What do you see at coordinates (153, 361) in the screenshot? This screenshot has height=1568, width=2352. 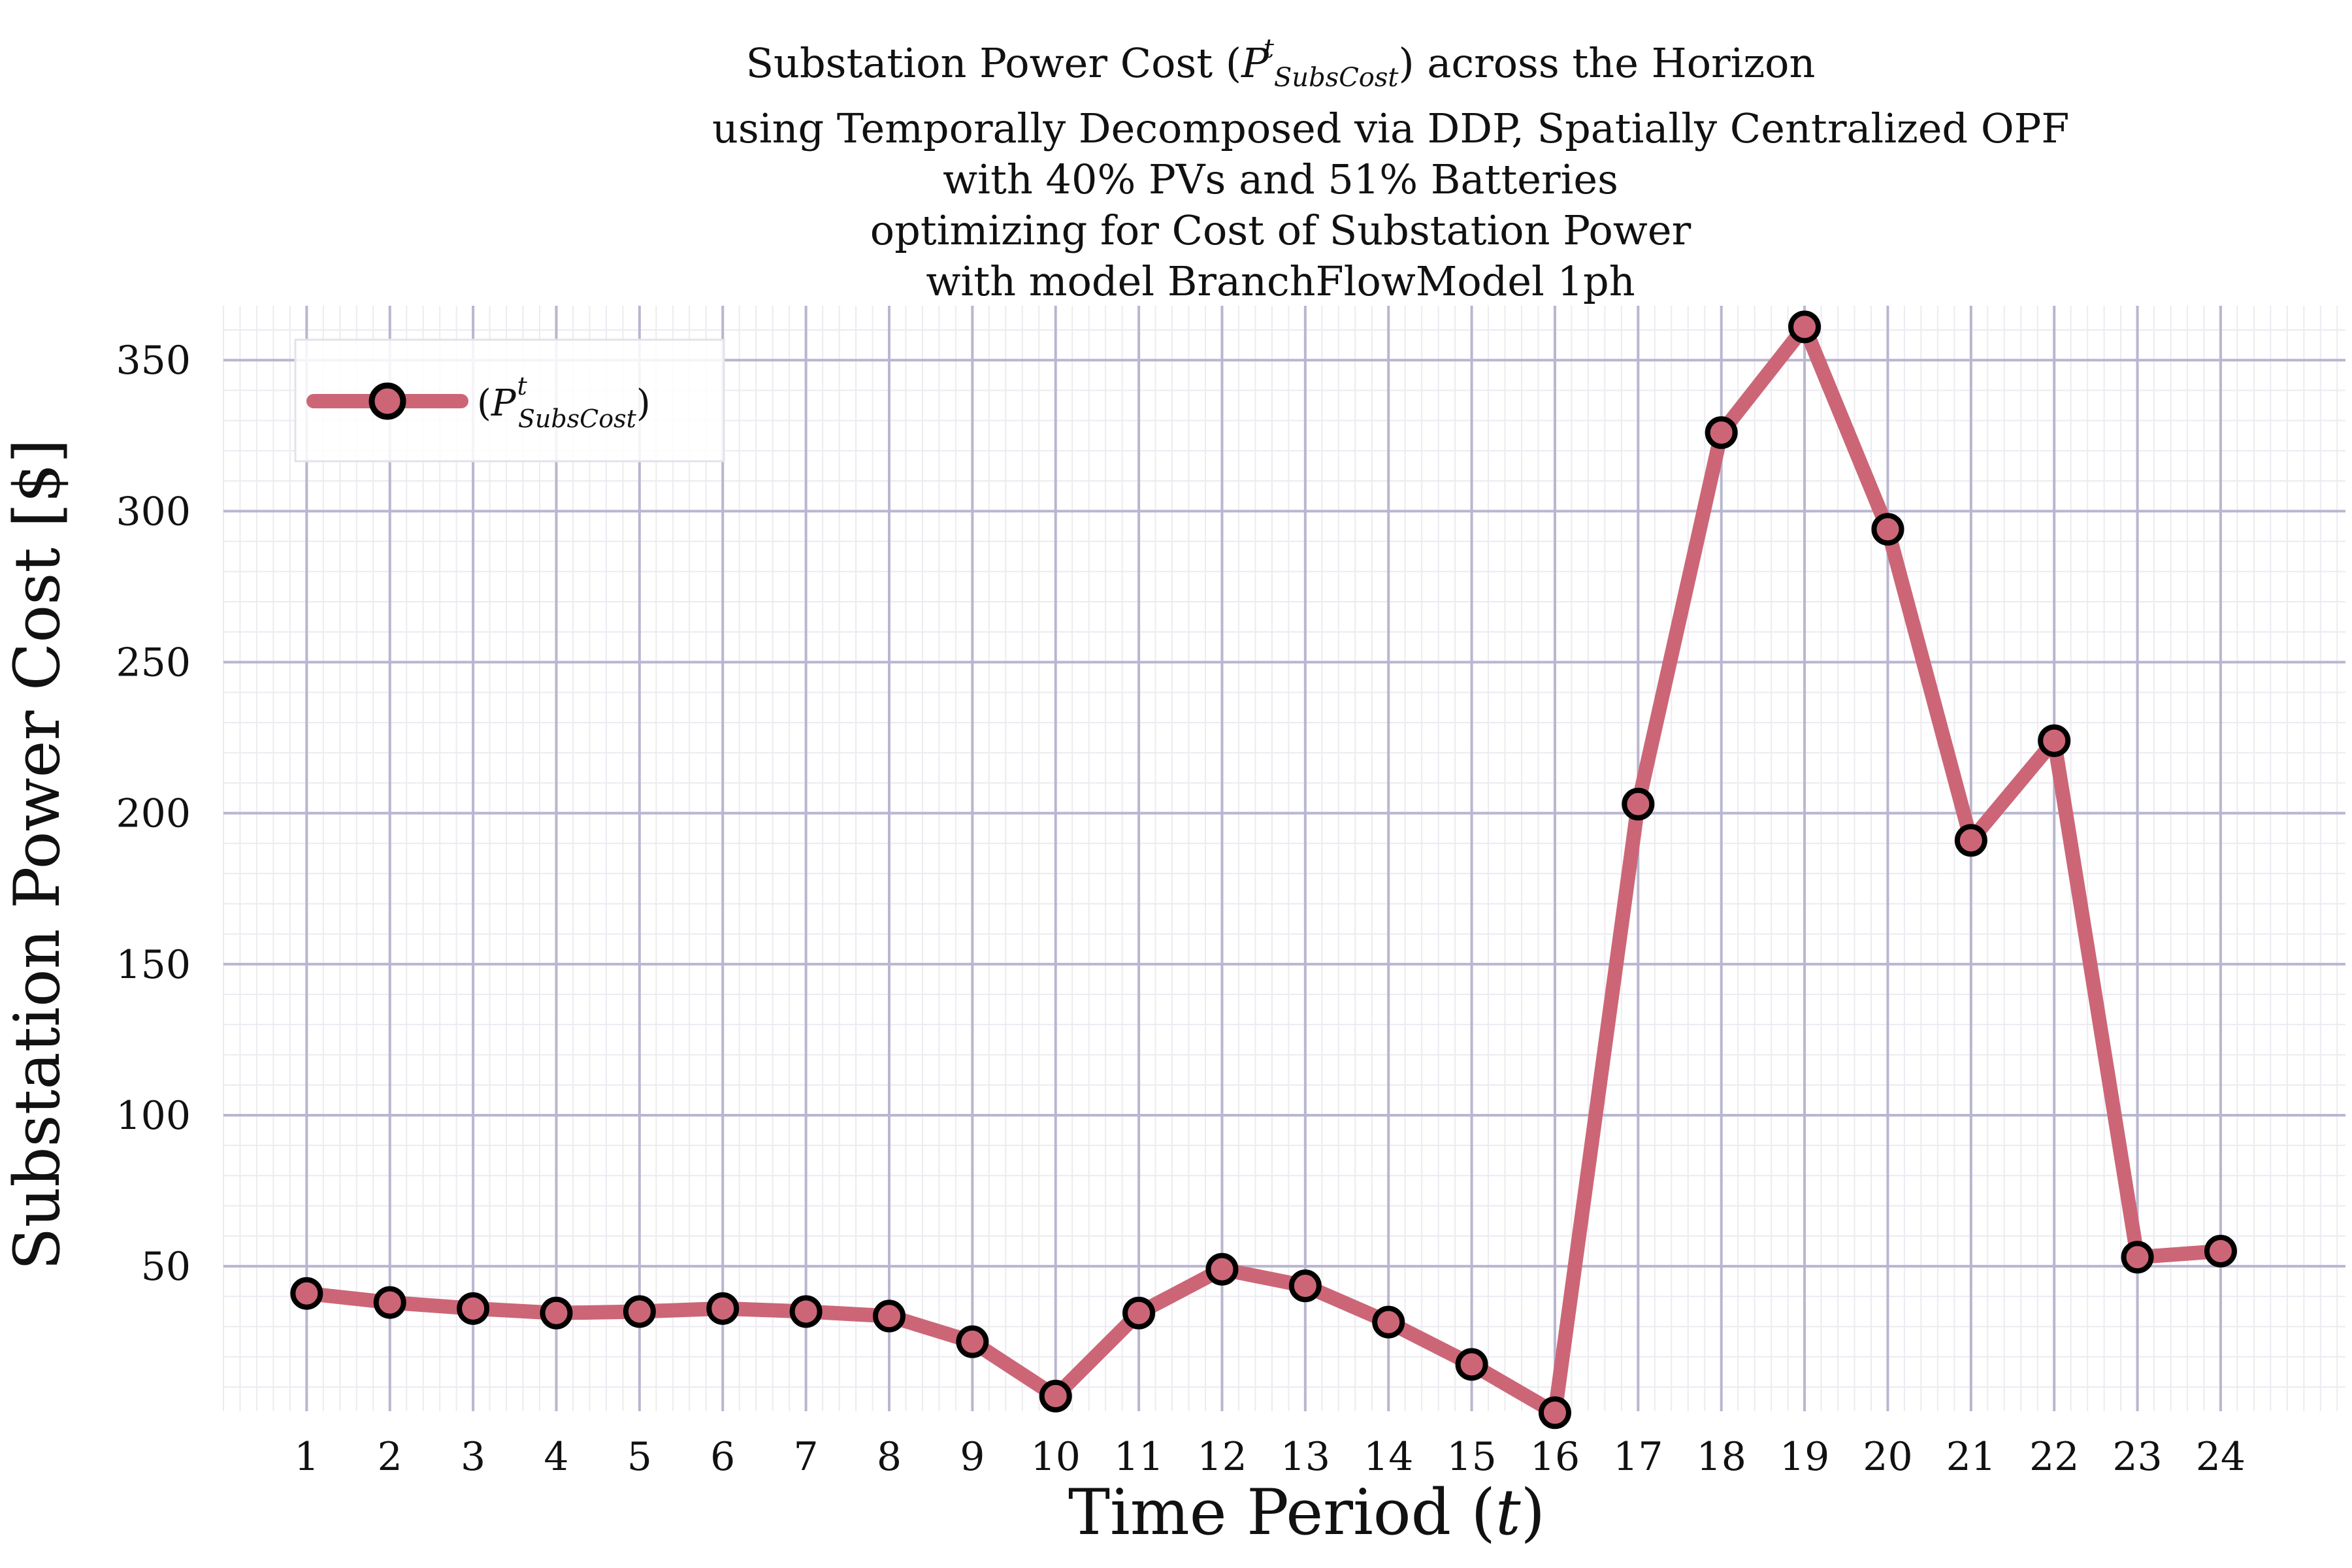 I see `y-tick-label: 350` at bounding box center [153, 361].